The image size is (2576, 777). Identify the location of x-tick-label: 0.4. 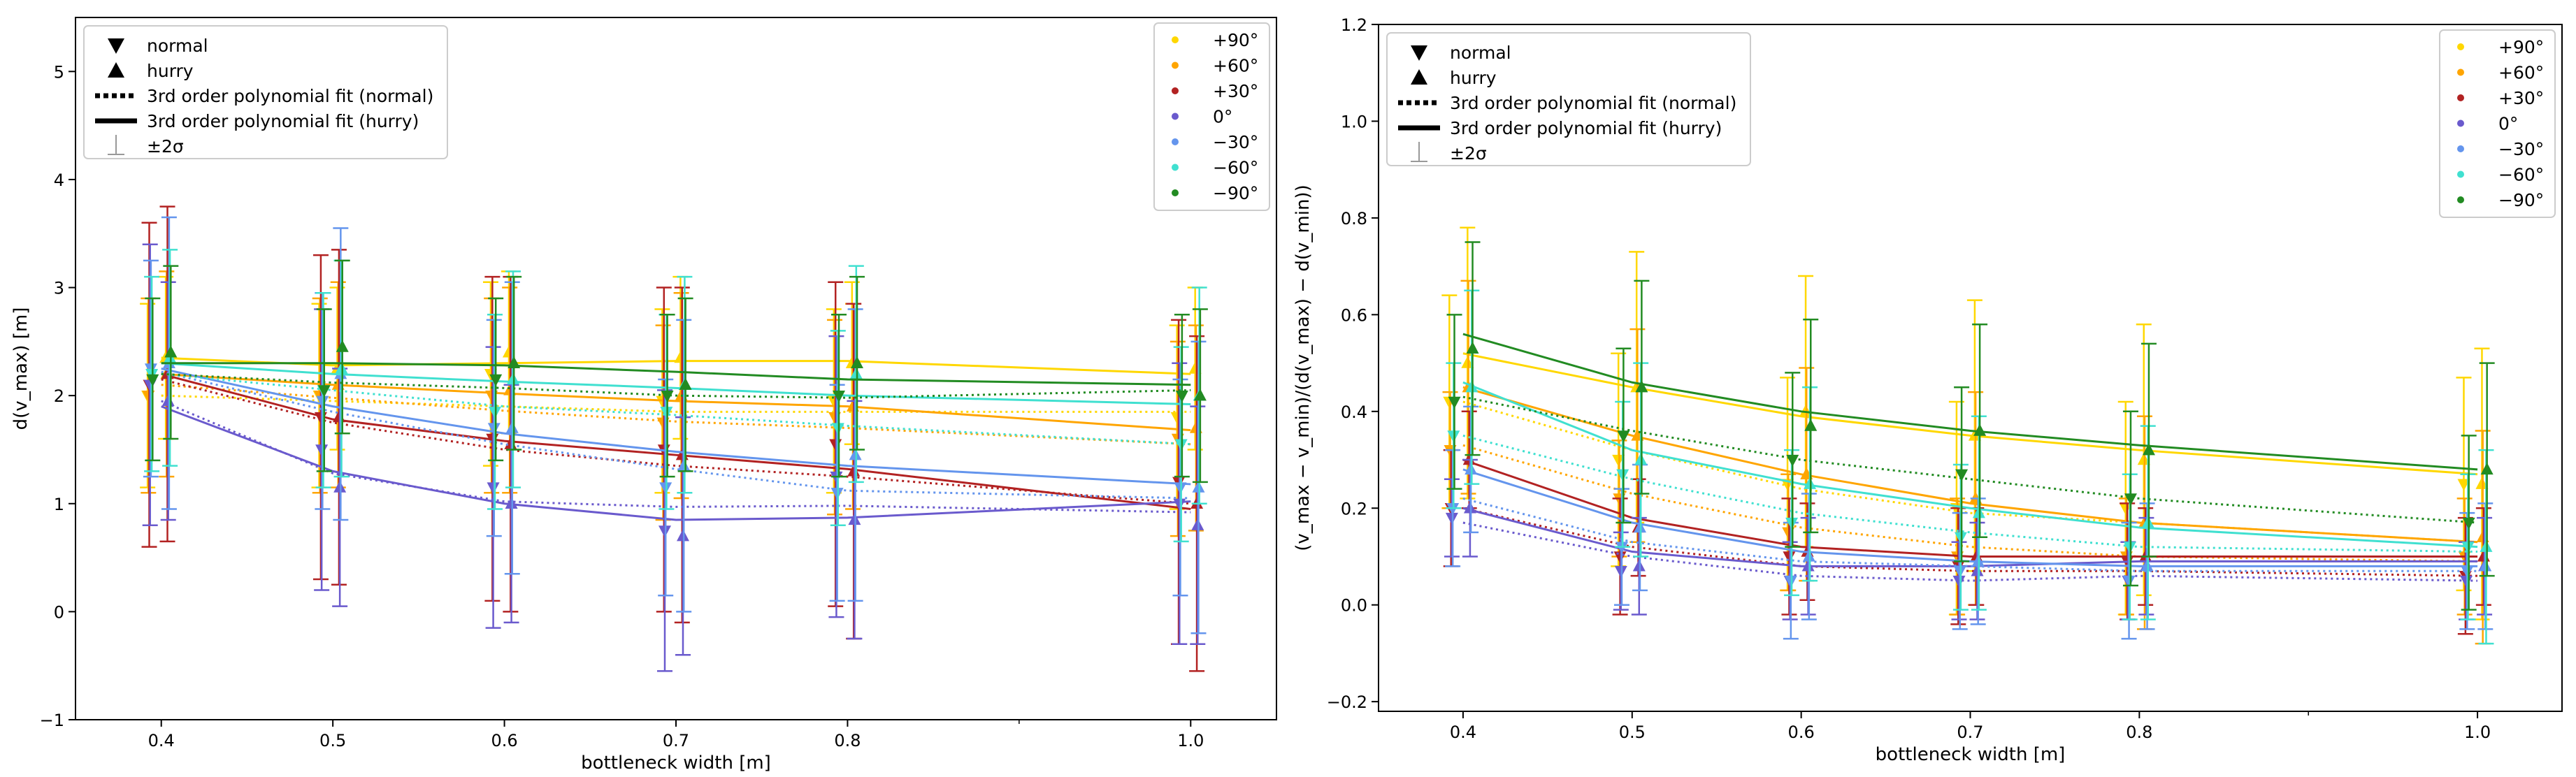
(1463, 732).